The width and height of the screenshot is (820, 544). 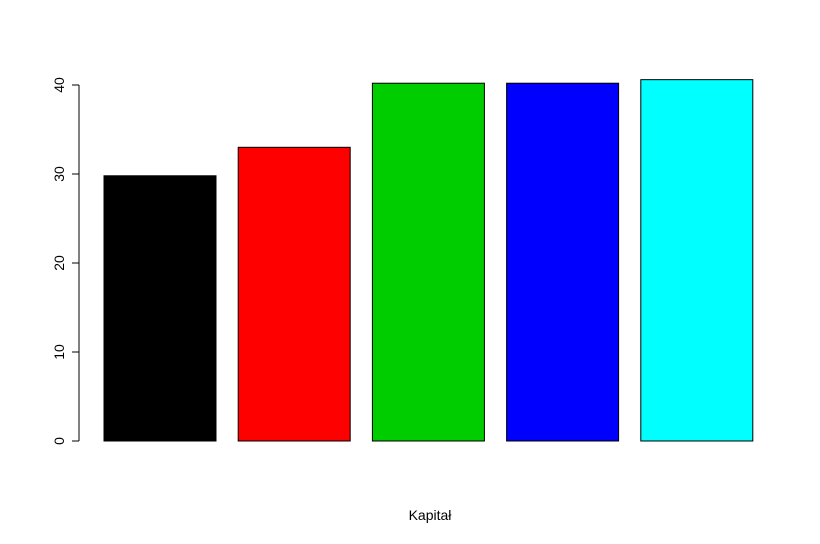 What do you see at coordinates (59, 263) in the screenshot?
I see `y-tick-label: 20` at bounding box center [59, 263].